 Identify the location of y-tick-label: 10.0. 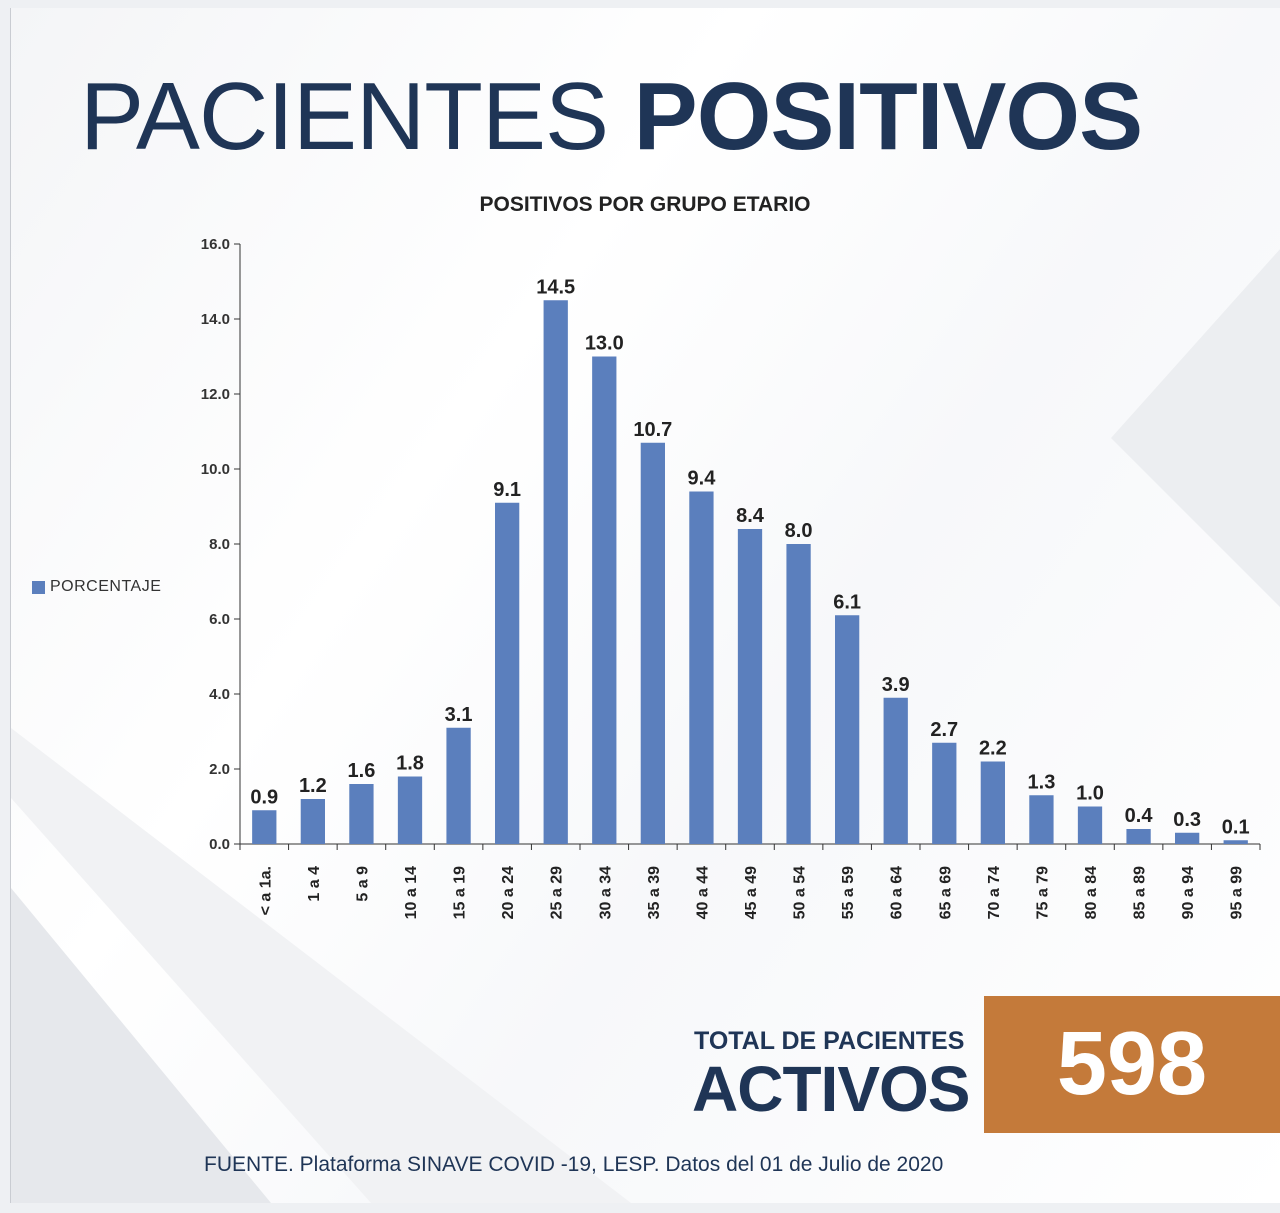
(215, 469).